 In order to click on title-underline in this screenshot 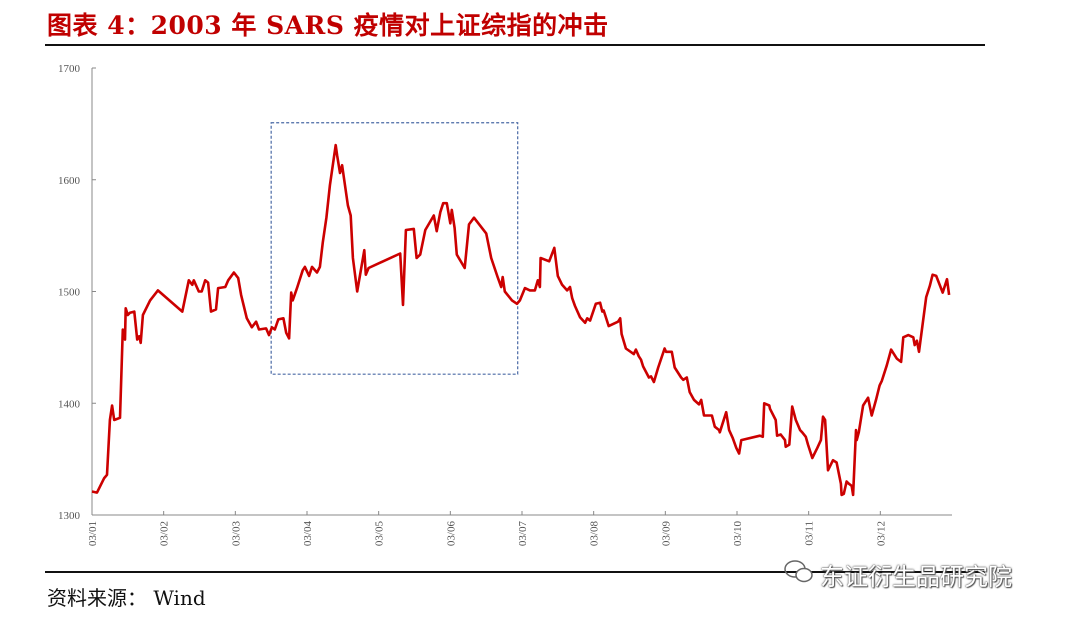, I will do `click(515, 45)`.